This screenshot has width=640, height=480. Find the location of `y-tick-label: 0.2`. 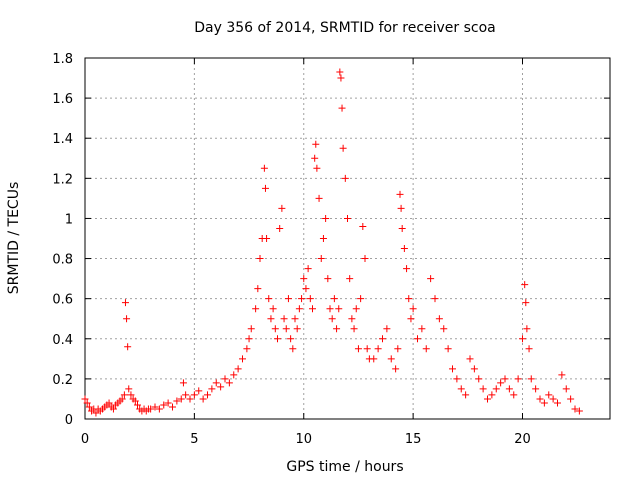

y-tick-label: 0.2 is located at coordinates (62, 380).